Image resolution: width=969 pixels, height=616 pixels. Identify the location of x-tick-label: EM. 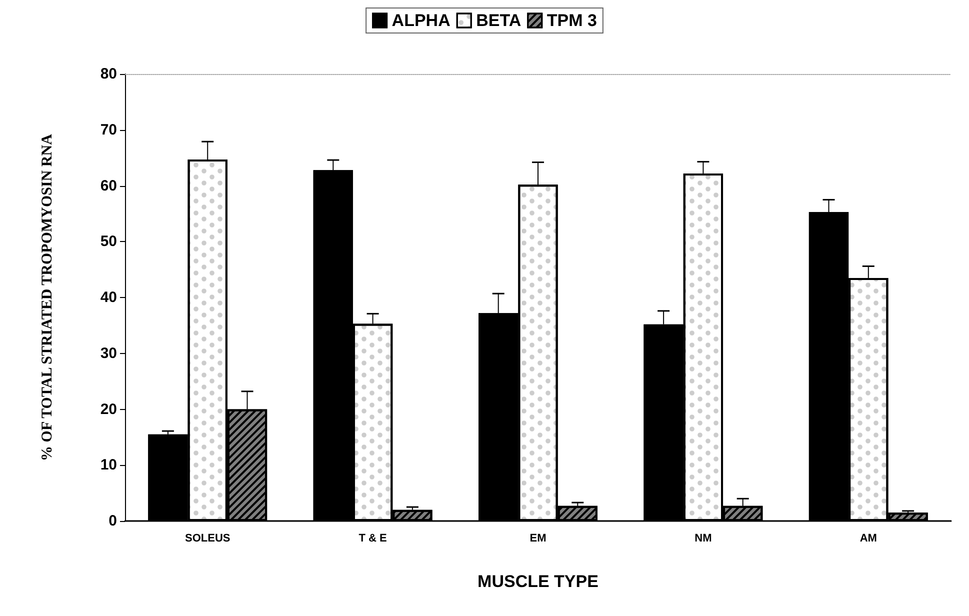
(538, 538).